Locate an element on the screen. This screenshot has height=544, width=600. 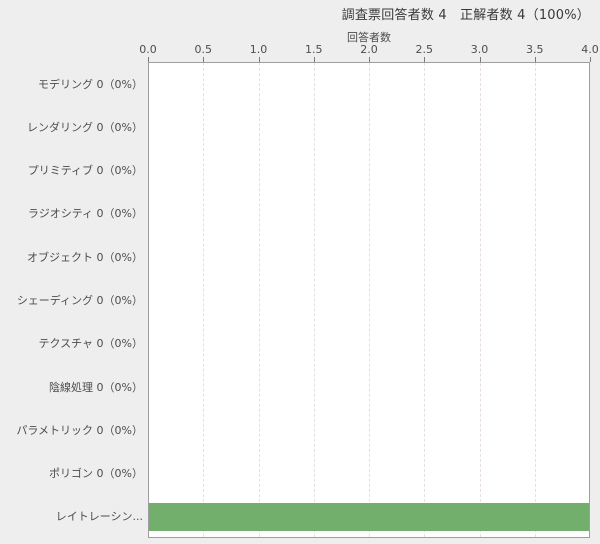
category-label: 陰線処理 0（0%） is located at coordinates (96, 387).